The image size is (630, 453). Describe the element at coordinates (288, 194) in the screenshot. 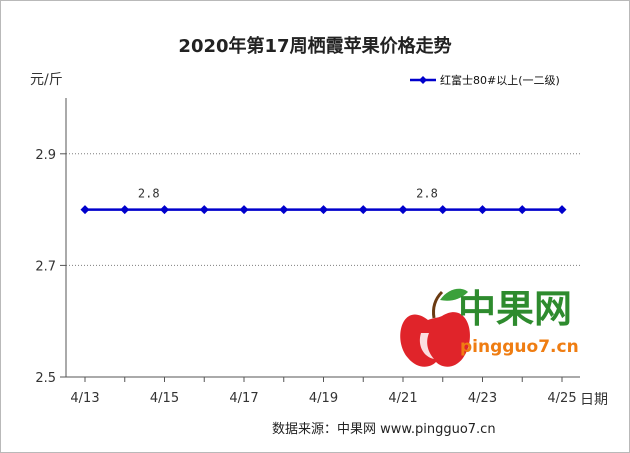

I see `data-labels: 2.8 2.8` at that location.